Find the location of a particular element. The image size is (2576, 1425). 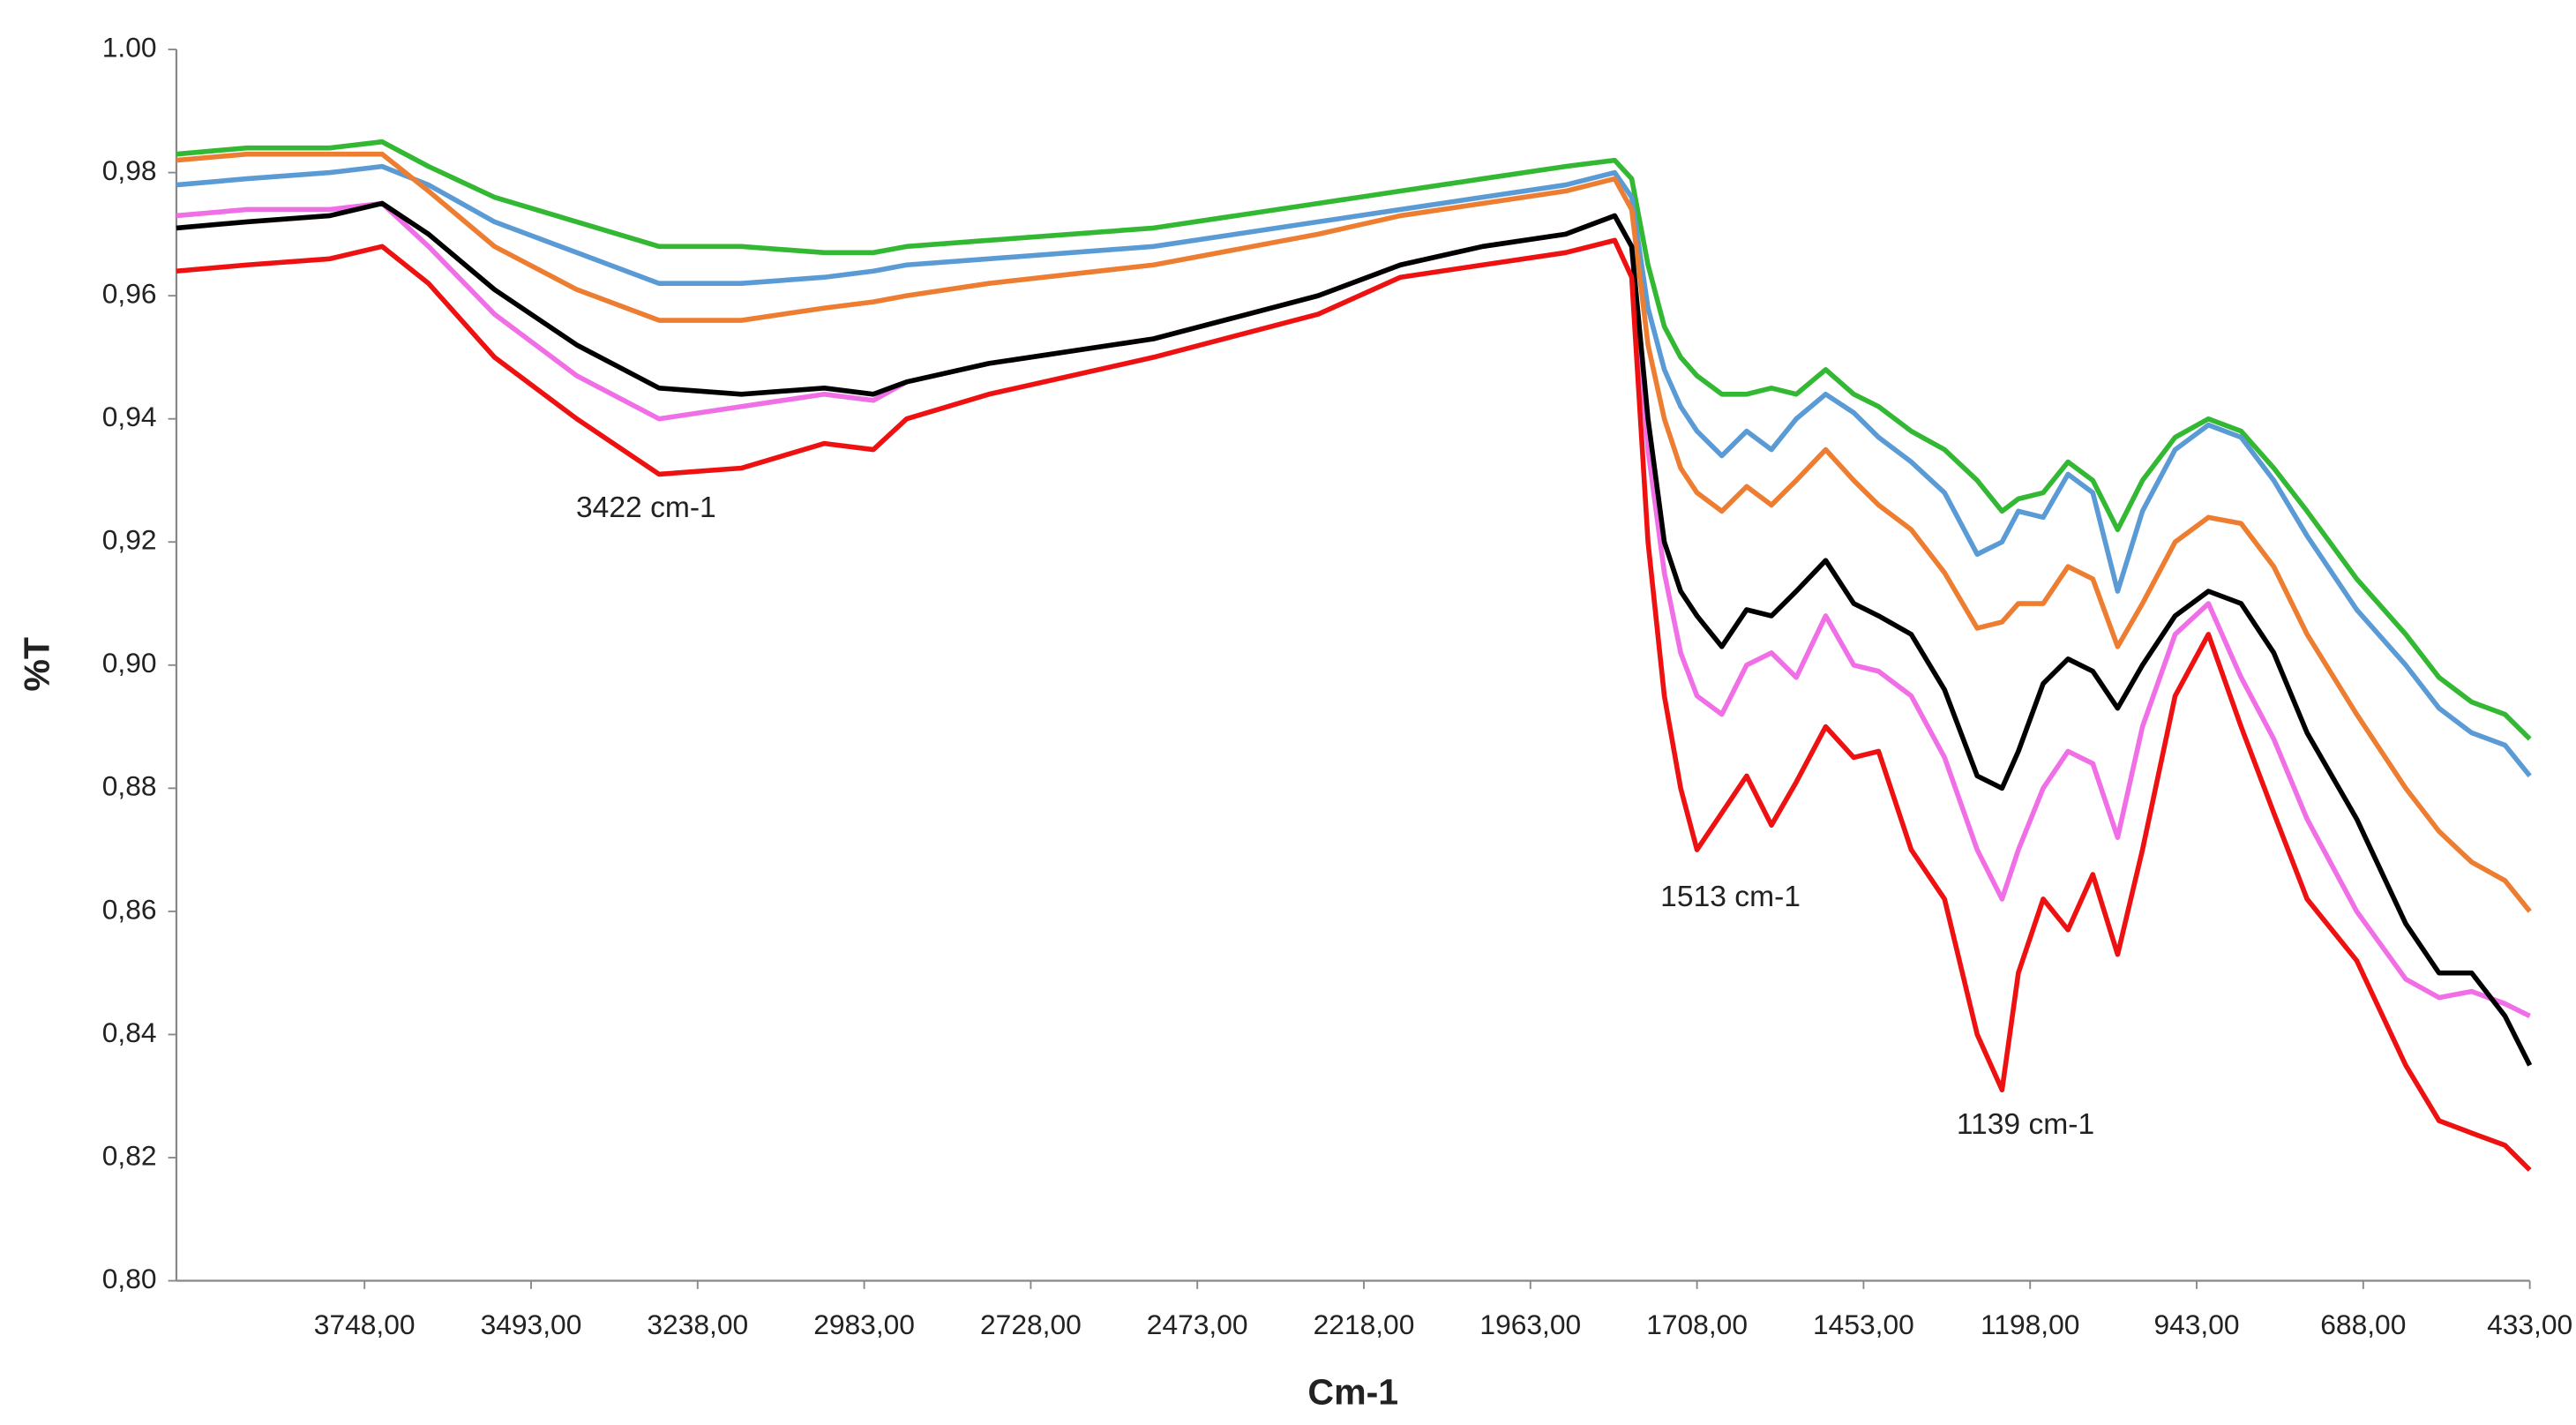

annotation: 1513 cm-1 is located at coordinates (1731, 897).